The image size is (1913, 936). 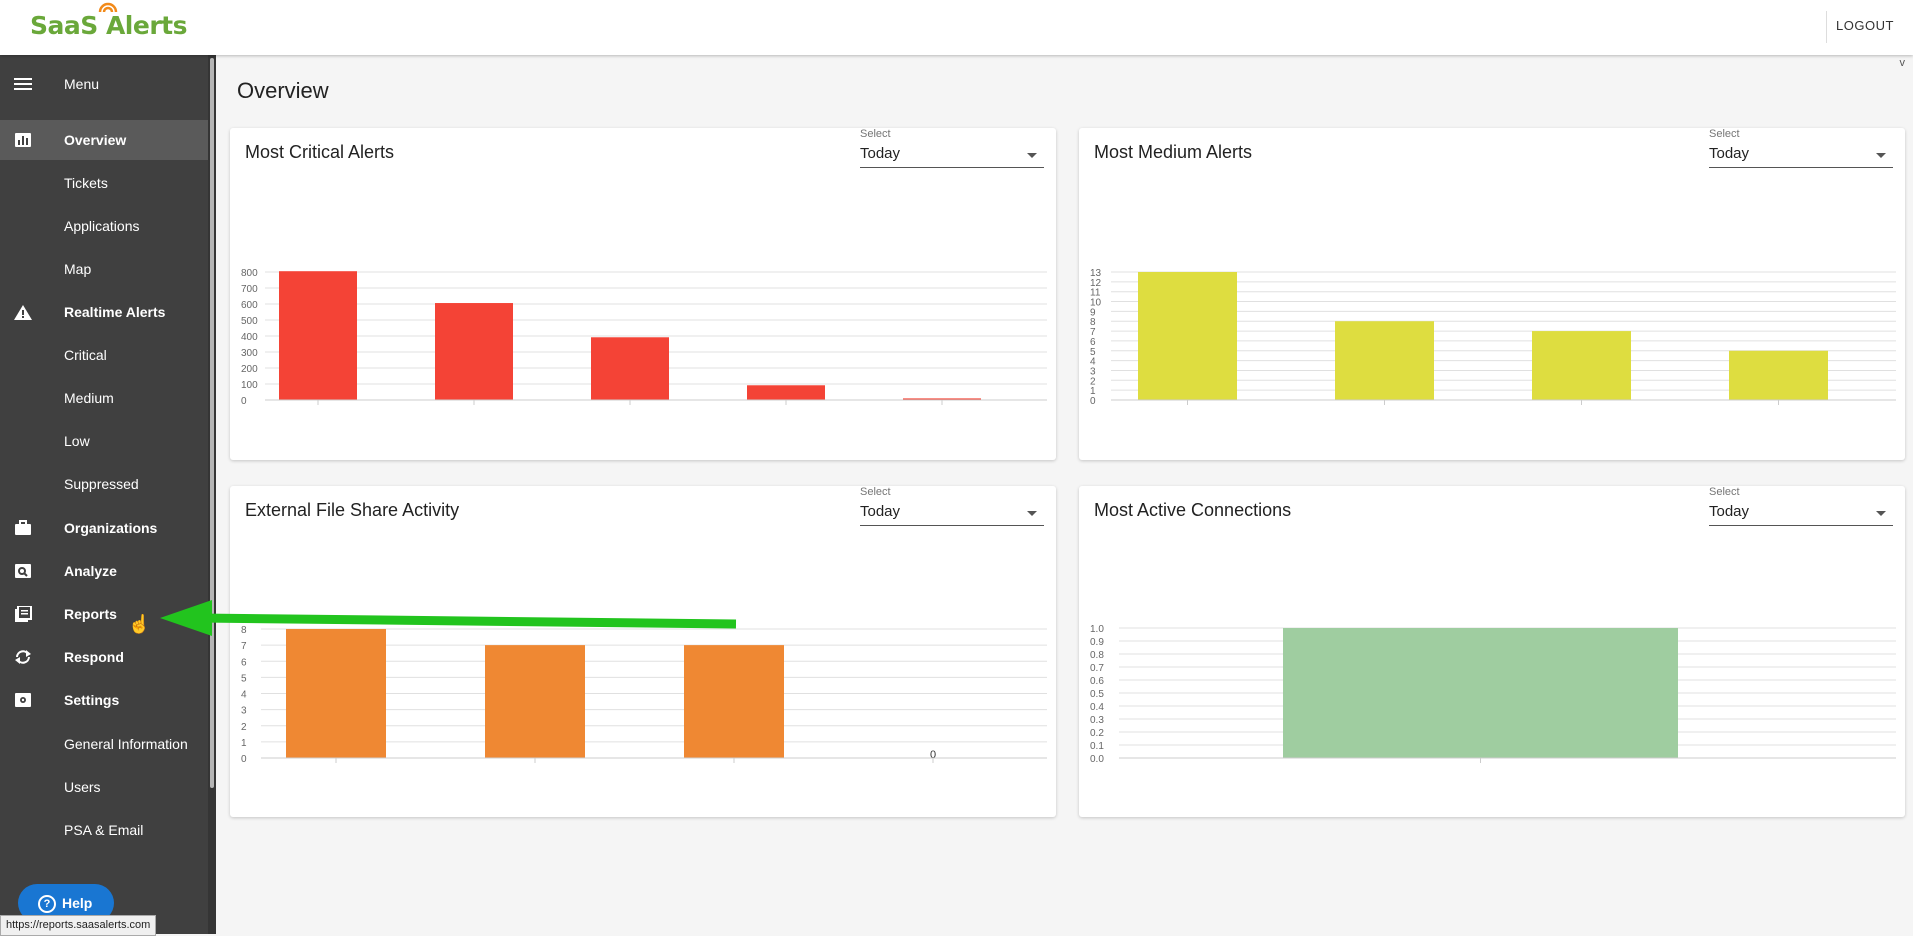 What do you see at coordinates (78, 925) in the screenshot?
I see `status-bar-url: https://reports.saasalerts.com` at bounding box center [78, 925].